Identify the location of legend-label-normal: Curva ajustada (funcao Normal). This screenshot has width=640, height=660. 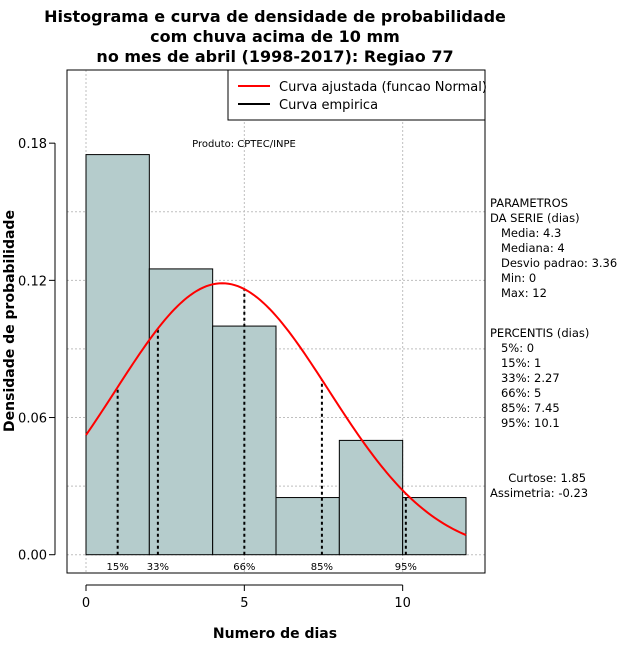
(383, 87).